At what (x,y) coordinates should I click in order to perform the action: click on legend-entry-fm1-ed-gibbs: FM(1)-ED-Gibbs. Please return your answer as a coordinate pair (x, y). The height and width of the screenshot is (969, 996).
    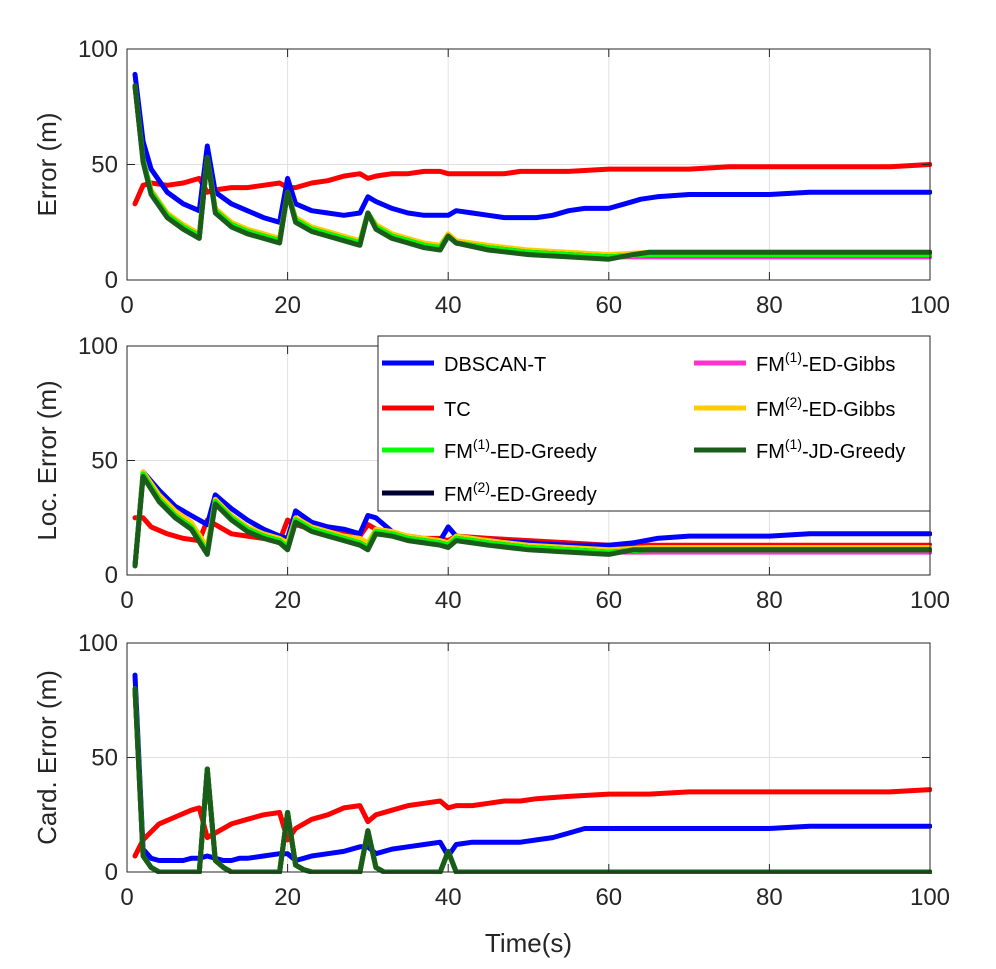
    Looking at the image, I should click on (794, 362).